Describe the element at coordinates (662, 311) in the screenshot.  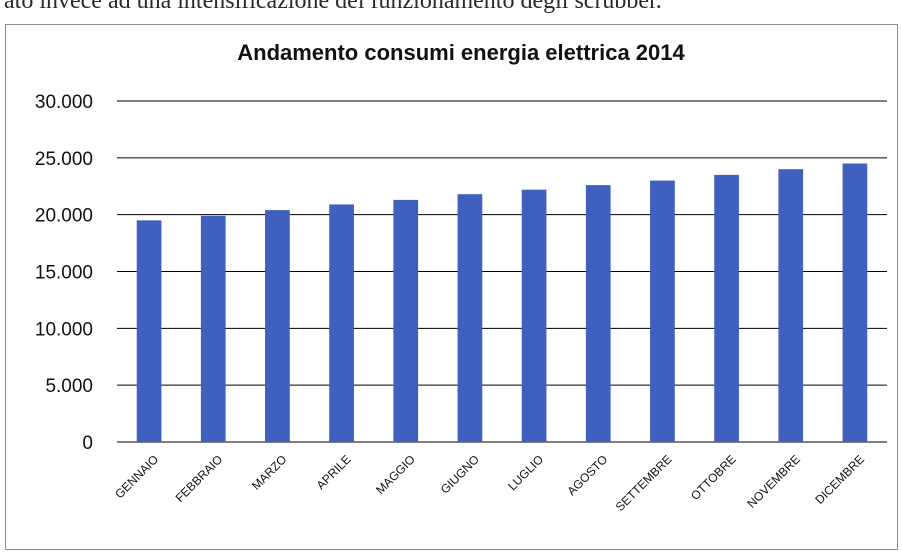
I see `bar-settembre` at that location.